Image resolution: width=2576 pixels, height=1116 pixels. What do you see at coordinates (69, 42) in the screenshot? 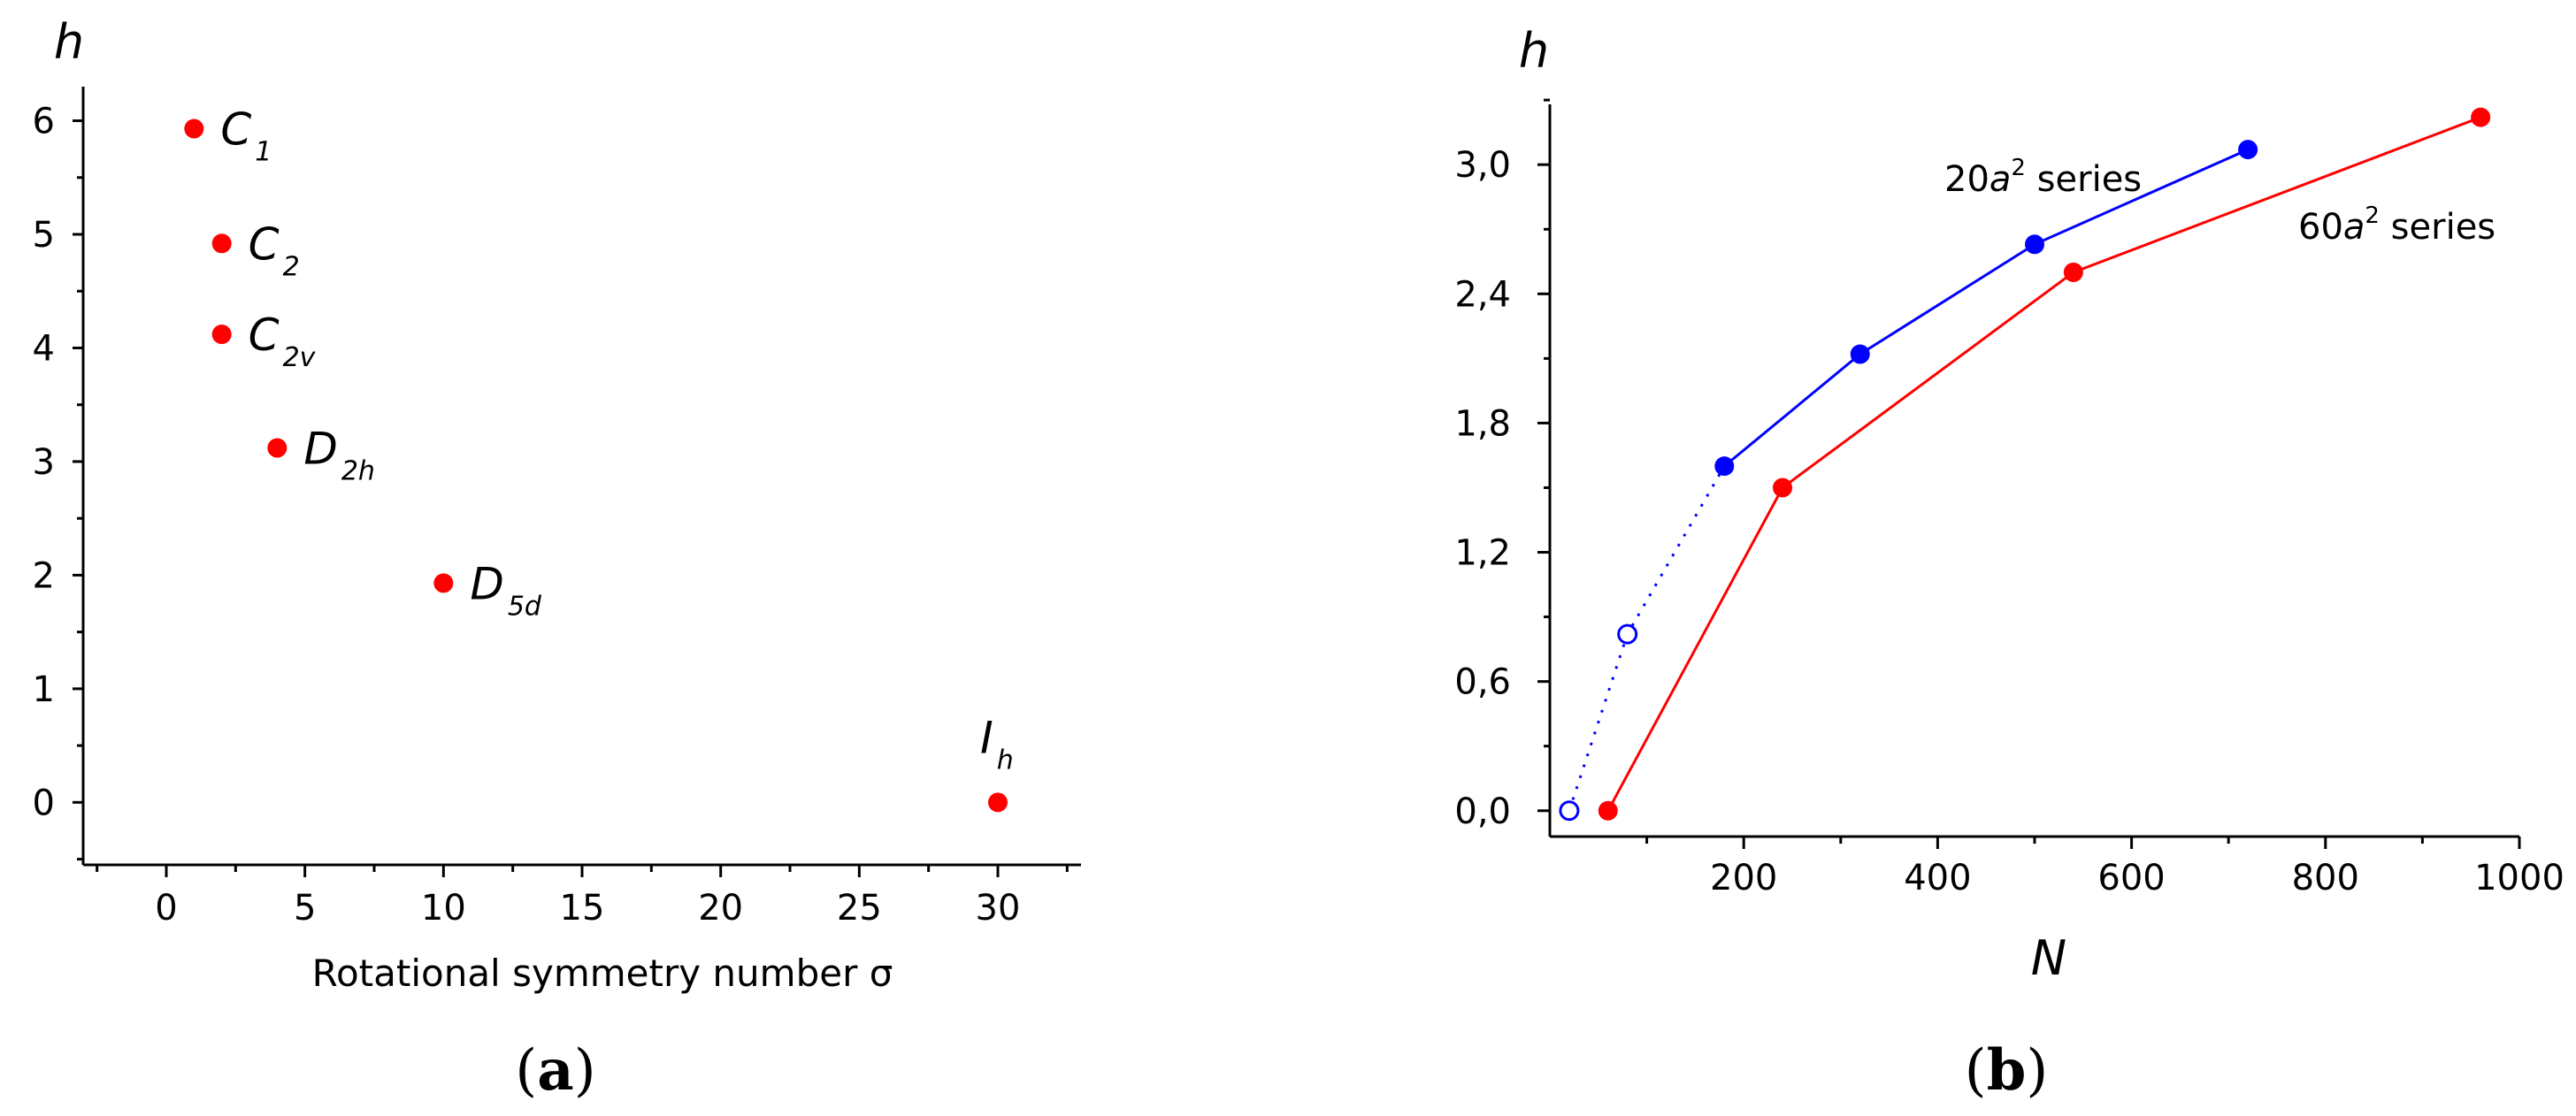
I see `panel-a-y-axis-title: h` at bounding box center [69, 42].